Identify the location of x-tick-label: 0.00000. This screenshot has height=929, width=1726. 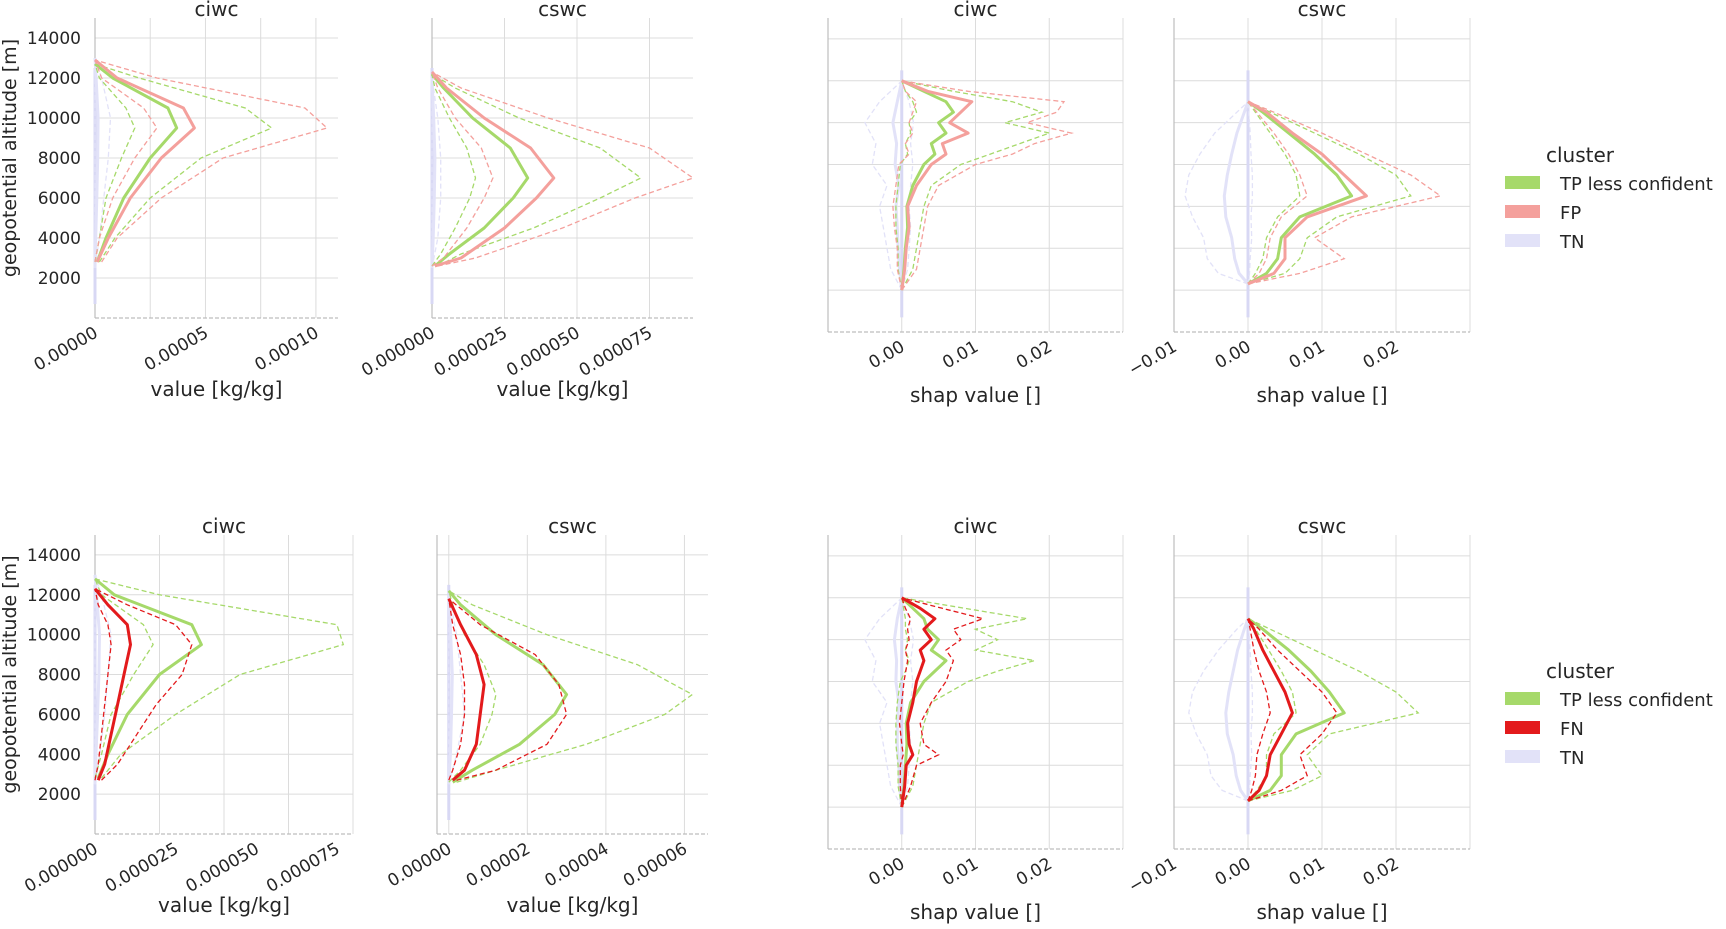
(419, 865).